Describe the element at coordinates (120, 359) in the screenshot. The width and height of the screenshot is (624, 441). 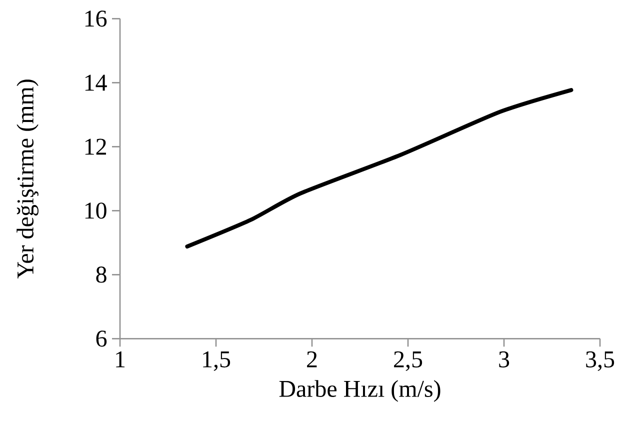
I see `x-tick-label: 1` at that location.